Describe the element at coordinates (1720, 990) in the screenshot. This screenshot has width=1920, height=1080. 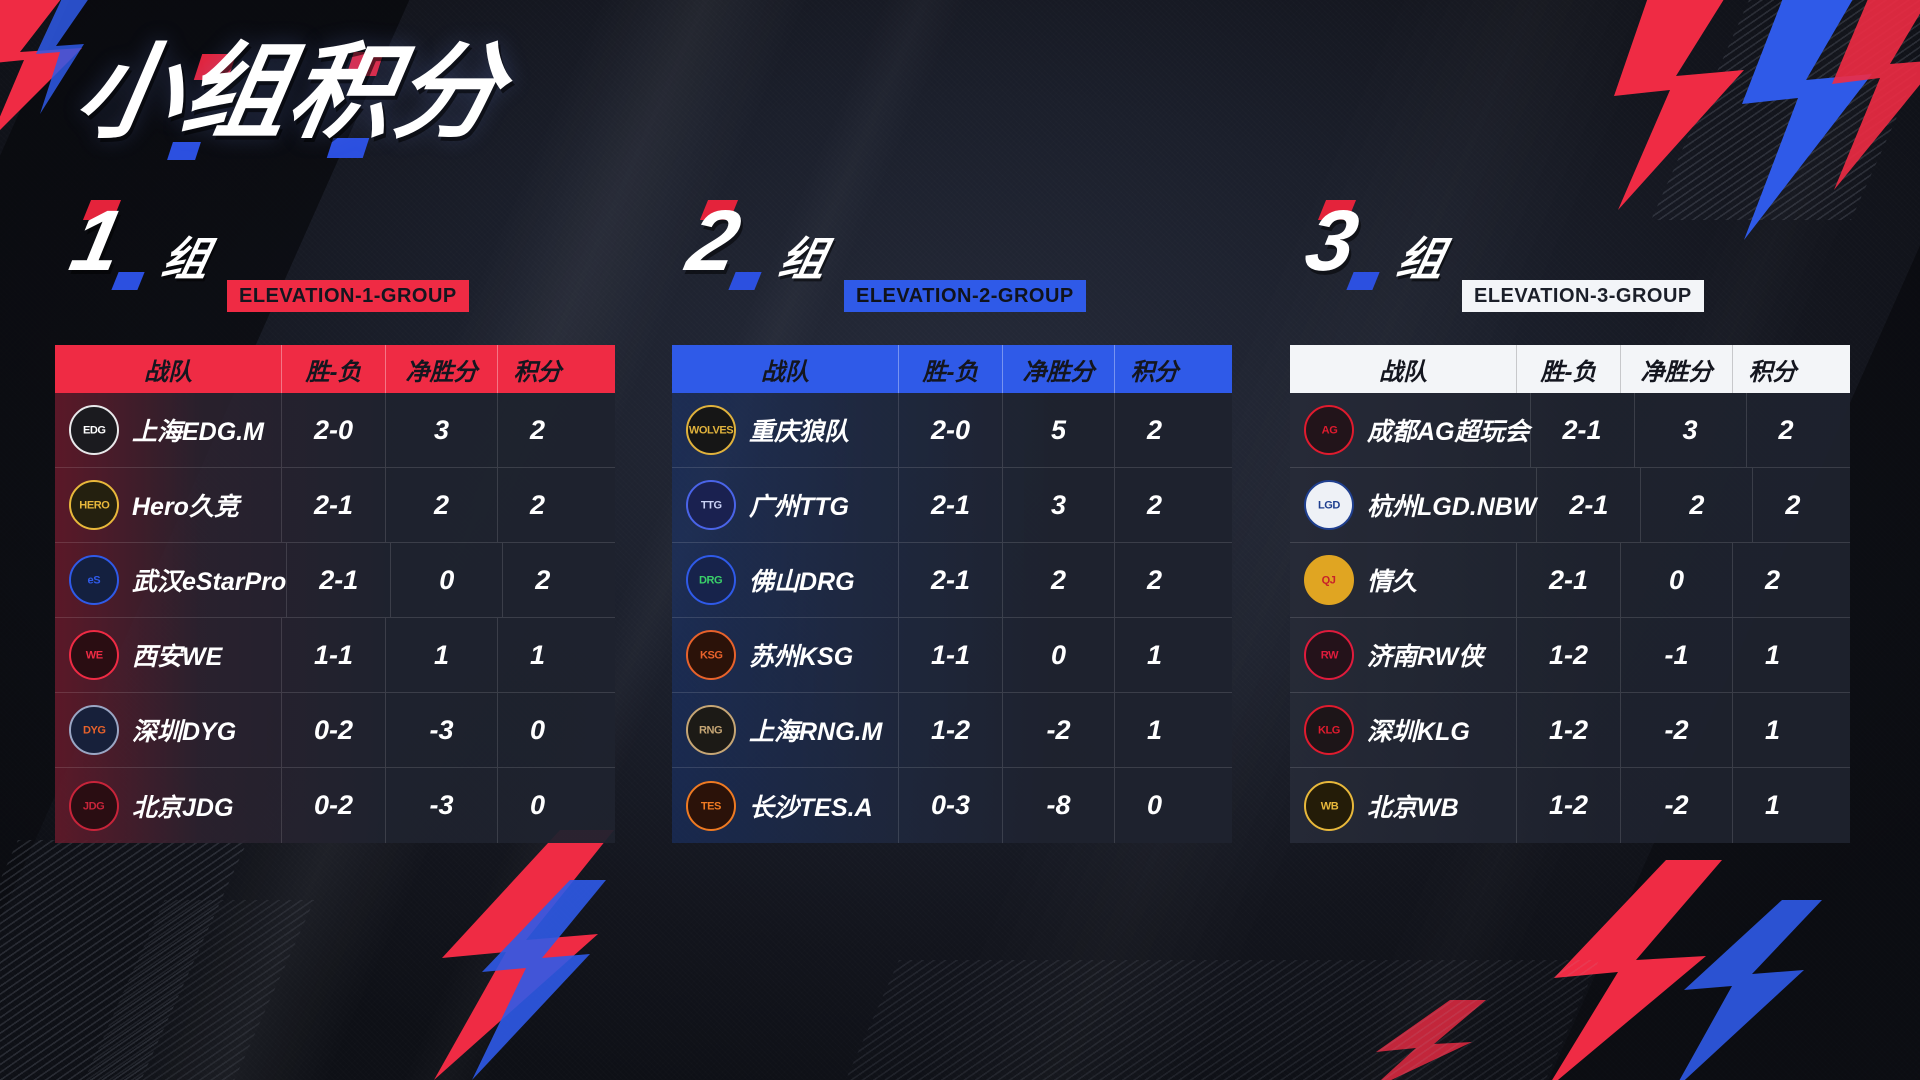
I see `bolt-blue-bottomright-icon` at that location.